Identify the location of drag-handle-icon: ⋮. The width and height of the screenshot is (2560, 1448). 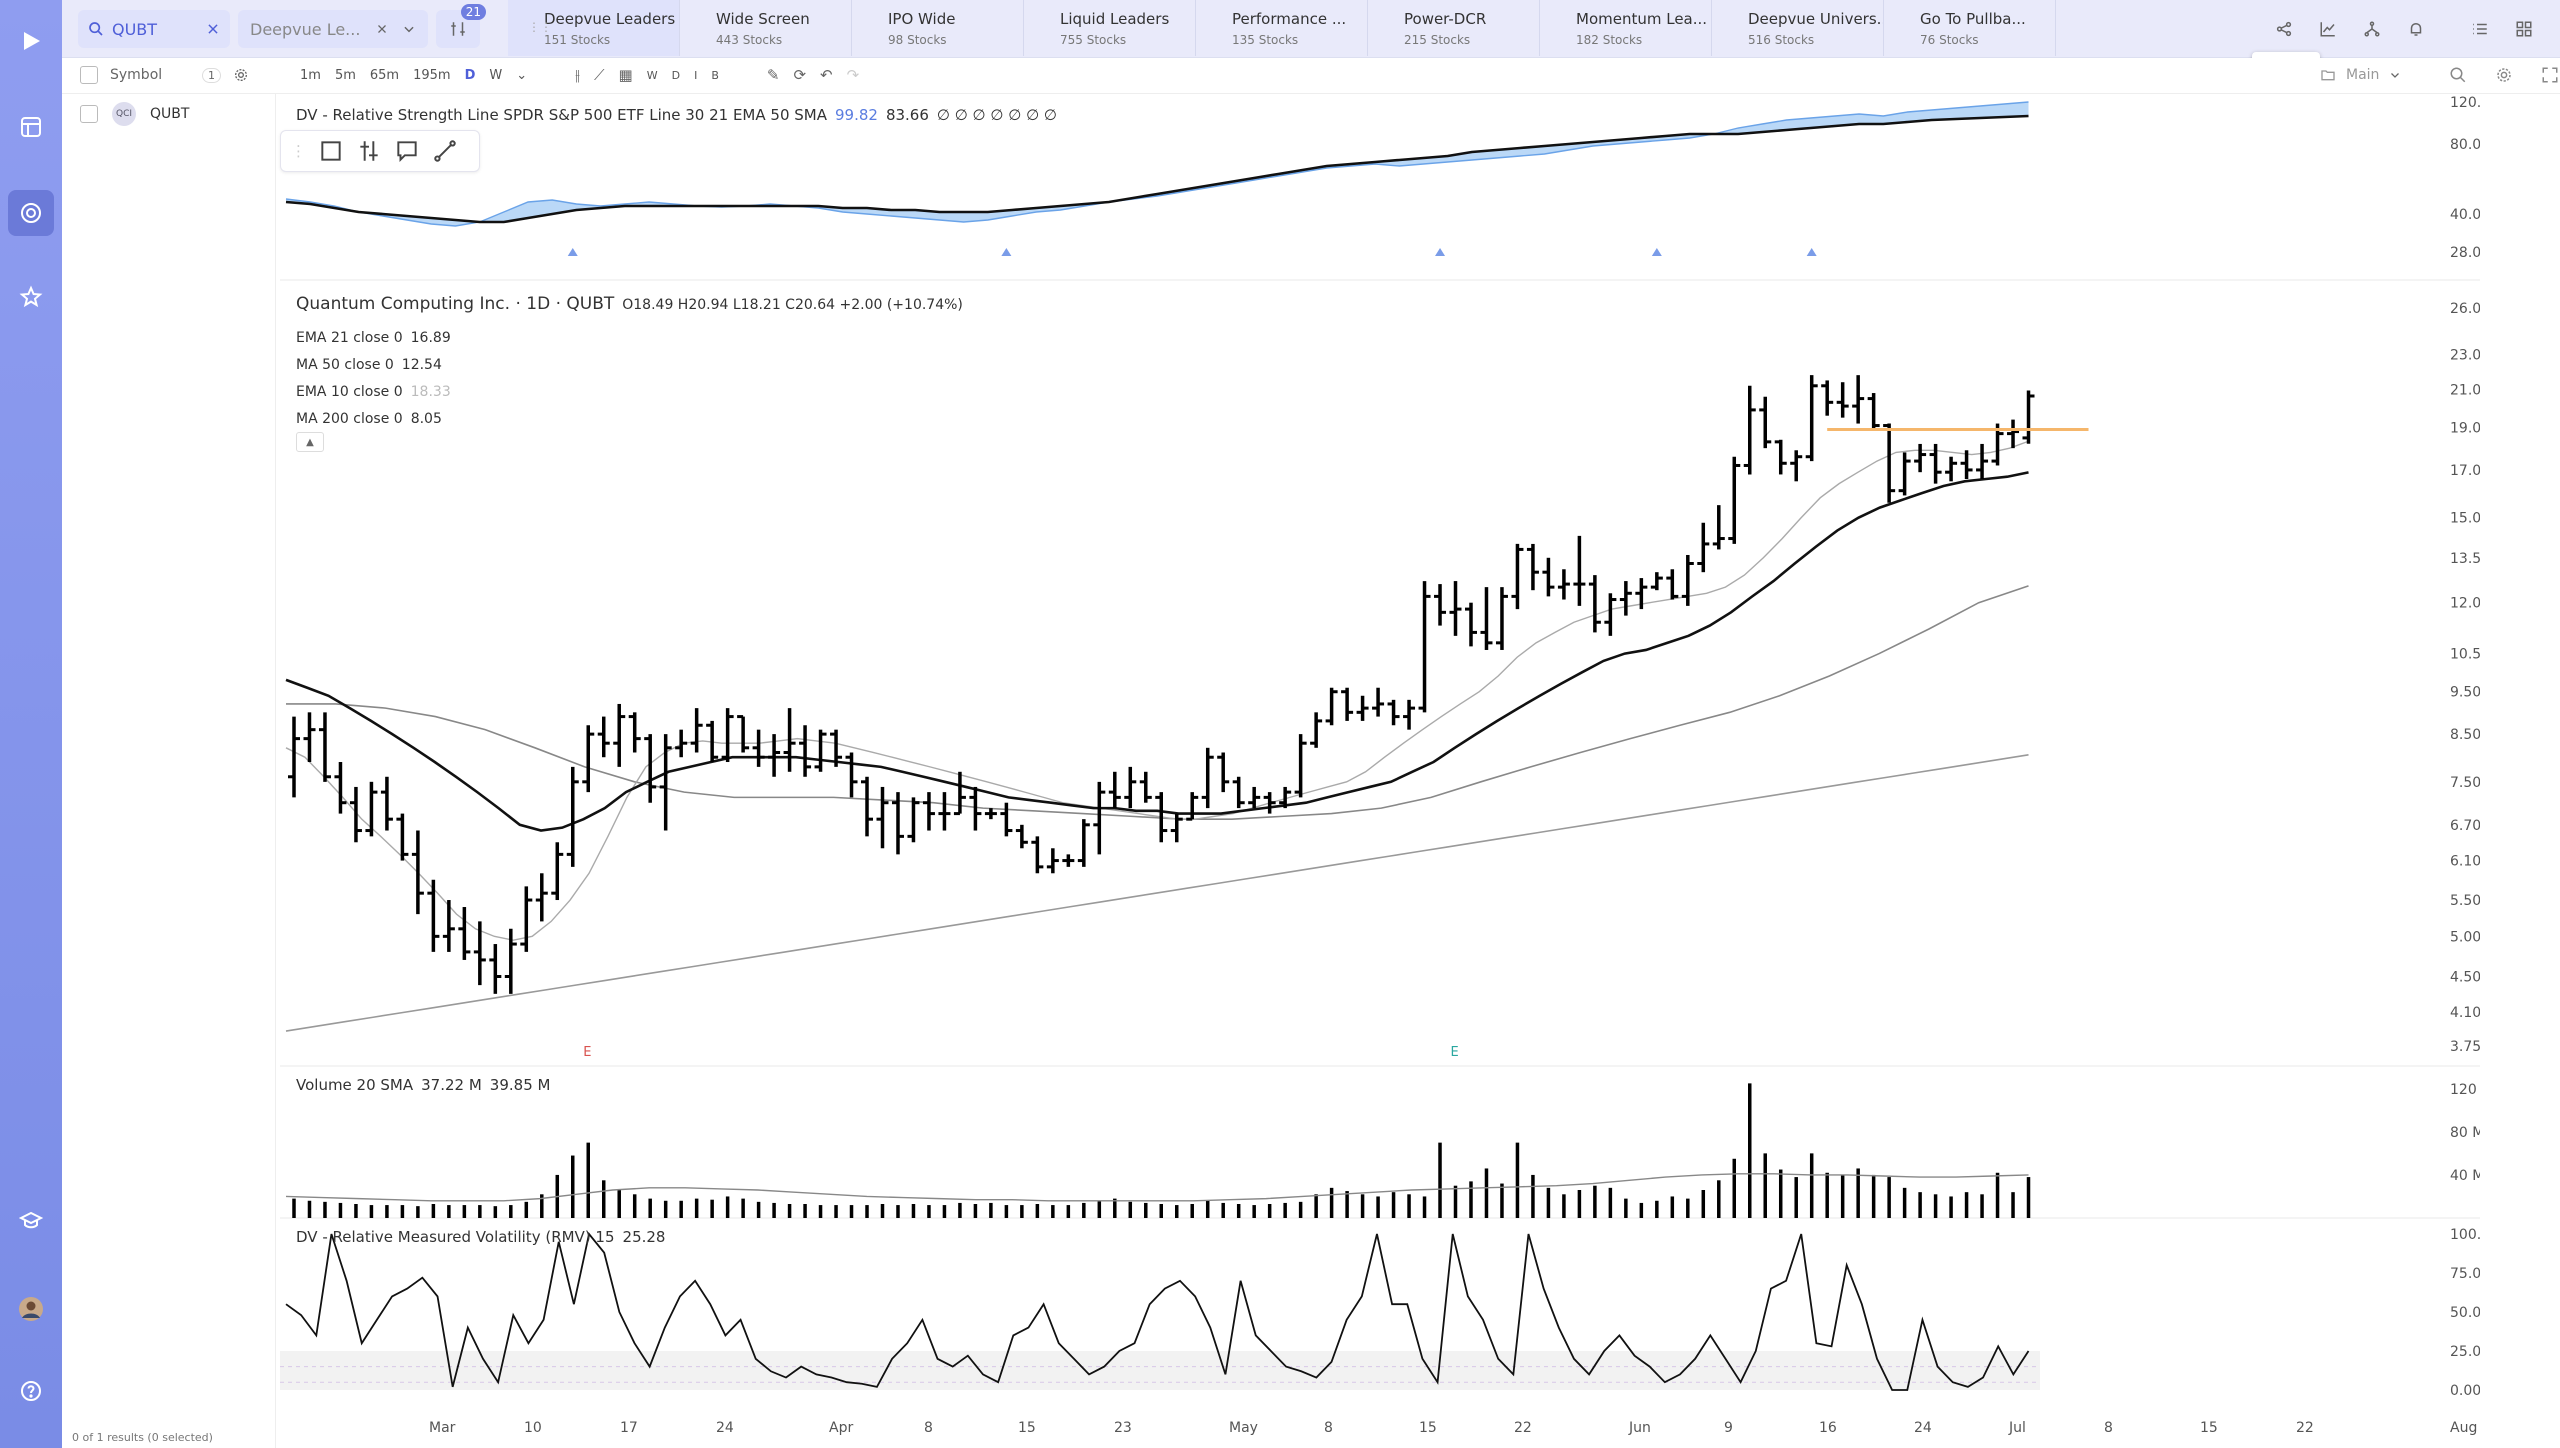
(298, 151).